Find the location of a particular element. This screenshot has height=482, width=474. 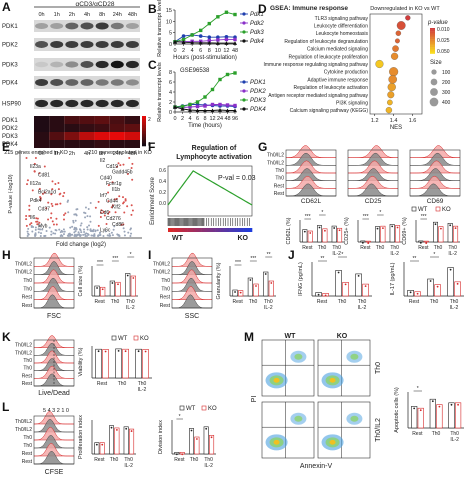

panel-b-y-tick-label: 5 is located at coordinates (170, 34).